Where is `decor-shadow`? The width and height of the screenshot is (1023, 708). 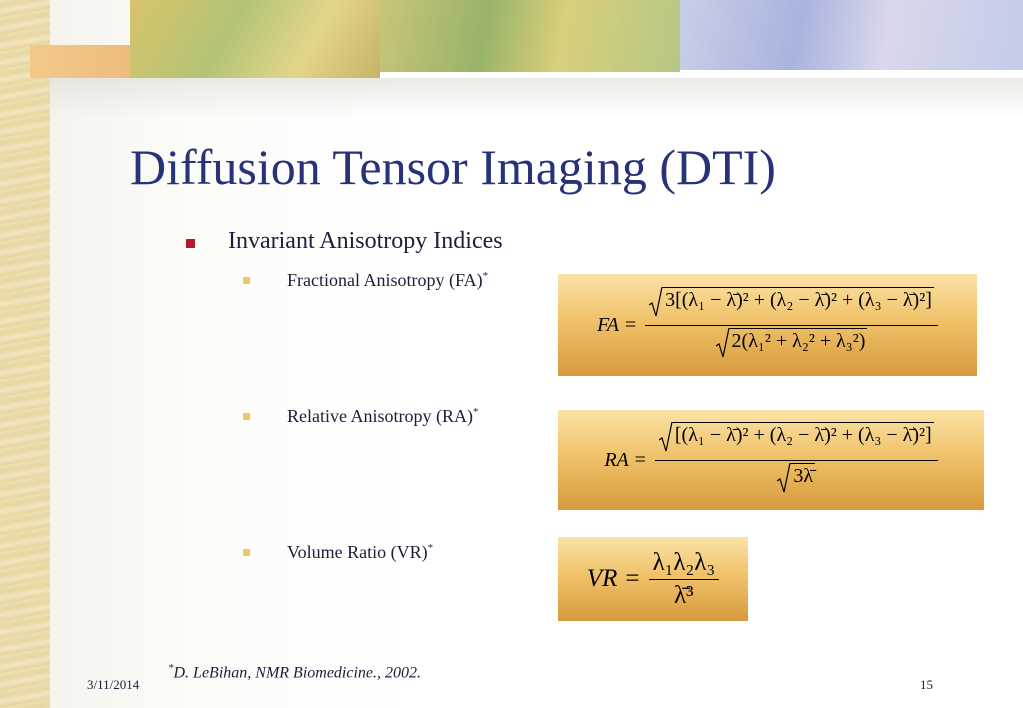
decor-shadow is located at coordinates (536, 98).